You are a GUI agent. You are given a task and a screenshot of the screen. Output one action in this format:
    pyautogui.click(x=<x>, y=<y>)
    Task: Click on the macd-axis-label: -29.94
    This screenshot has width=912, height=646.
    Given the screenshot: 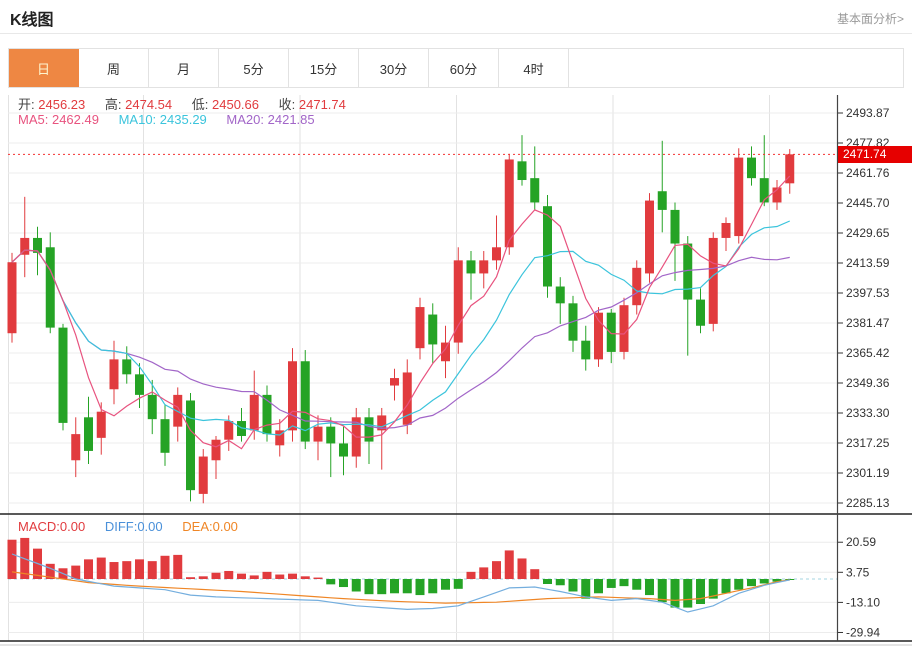 What is the action you would take?
    pyautogui.click(x=863, y=632)
    